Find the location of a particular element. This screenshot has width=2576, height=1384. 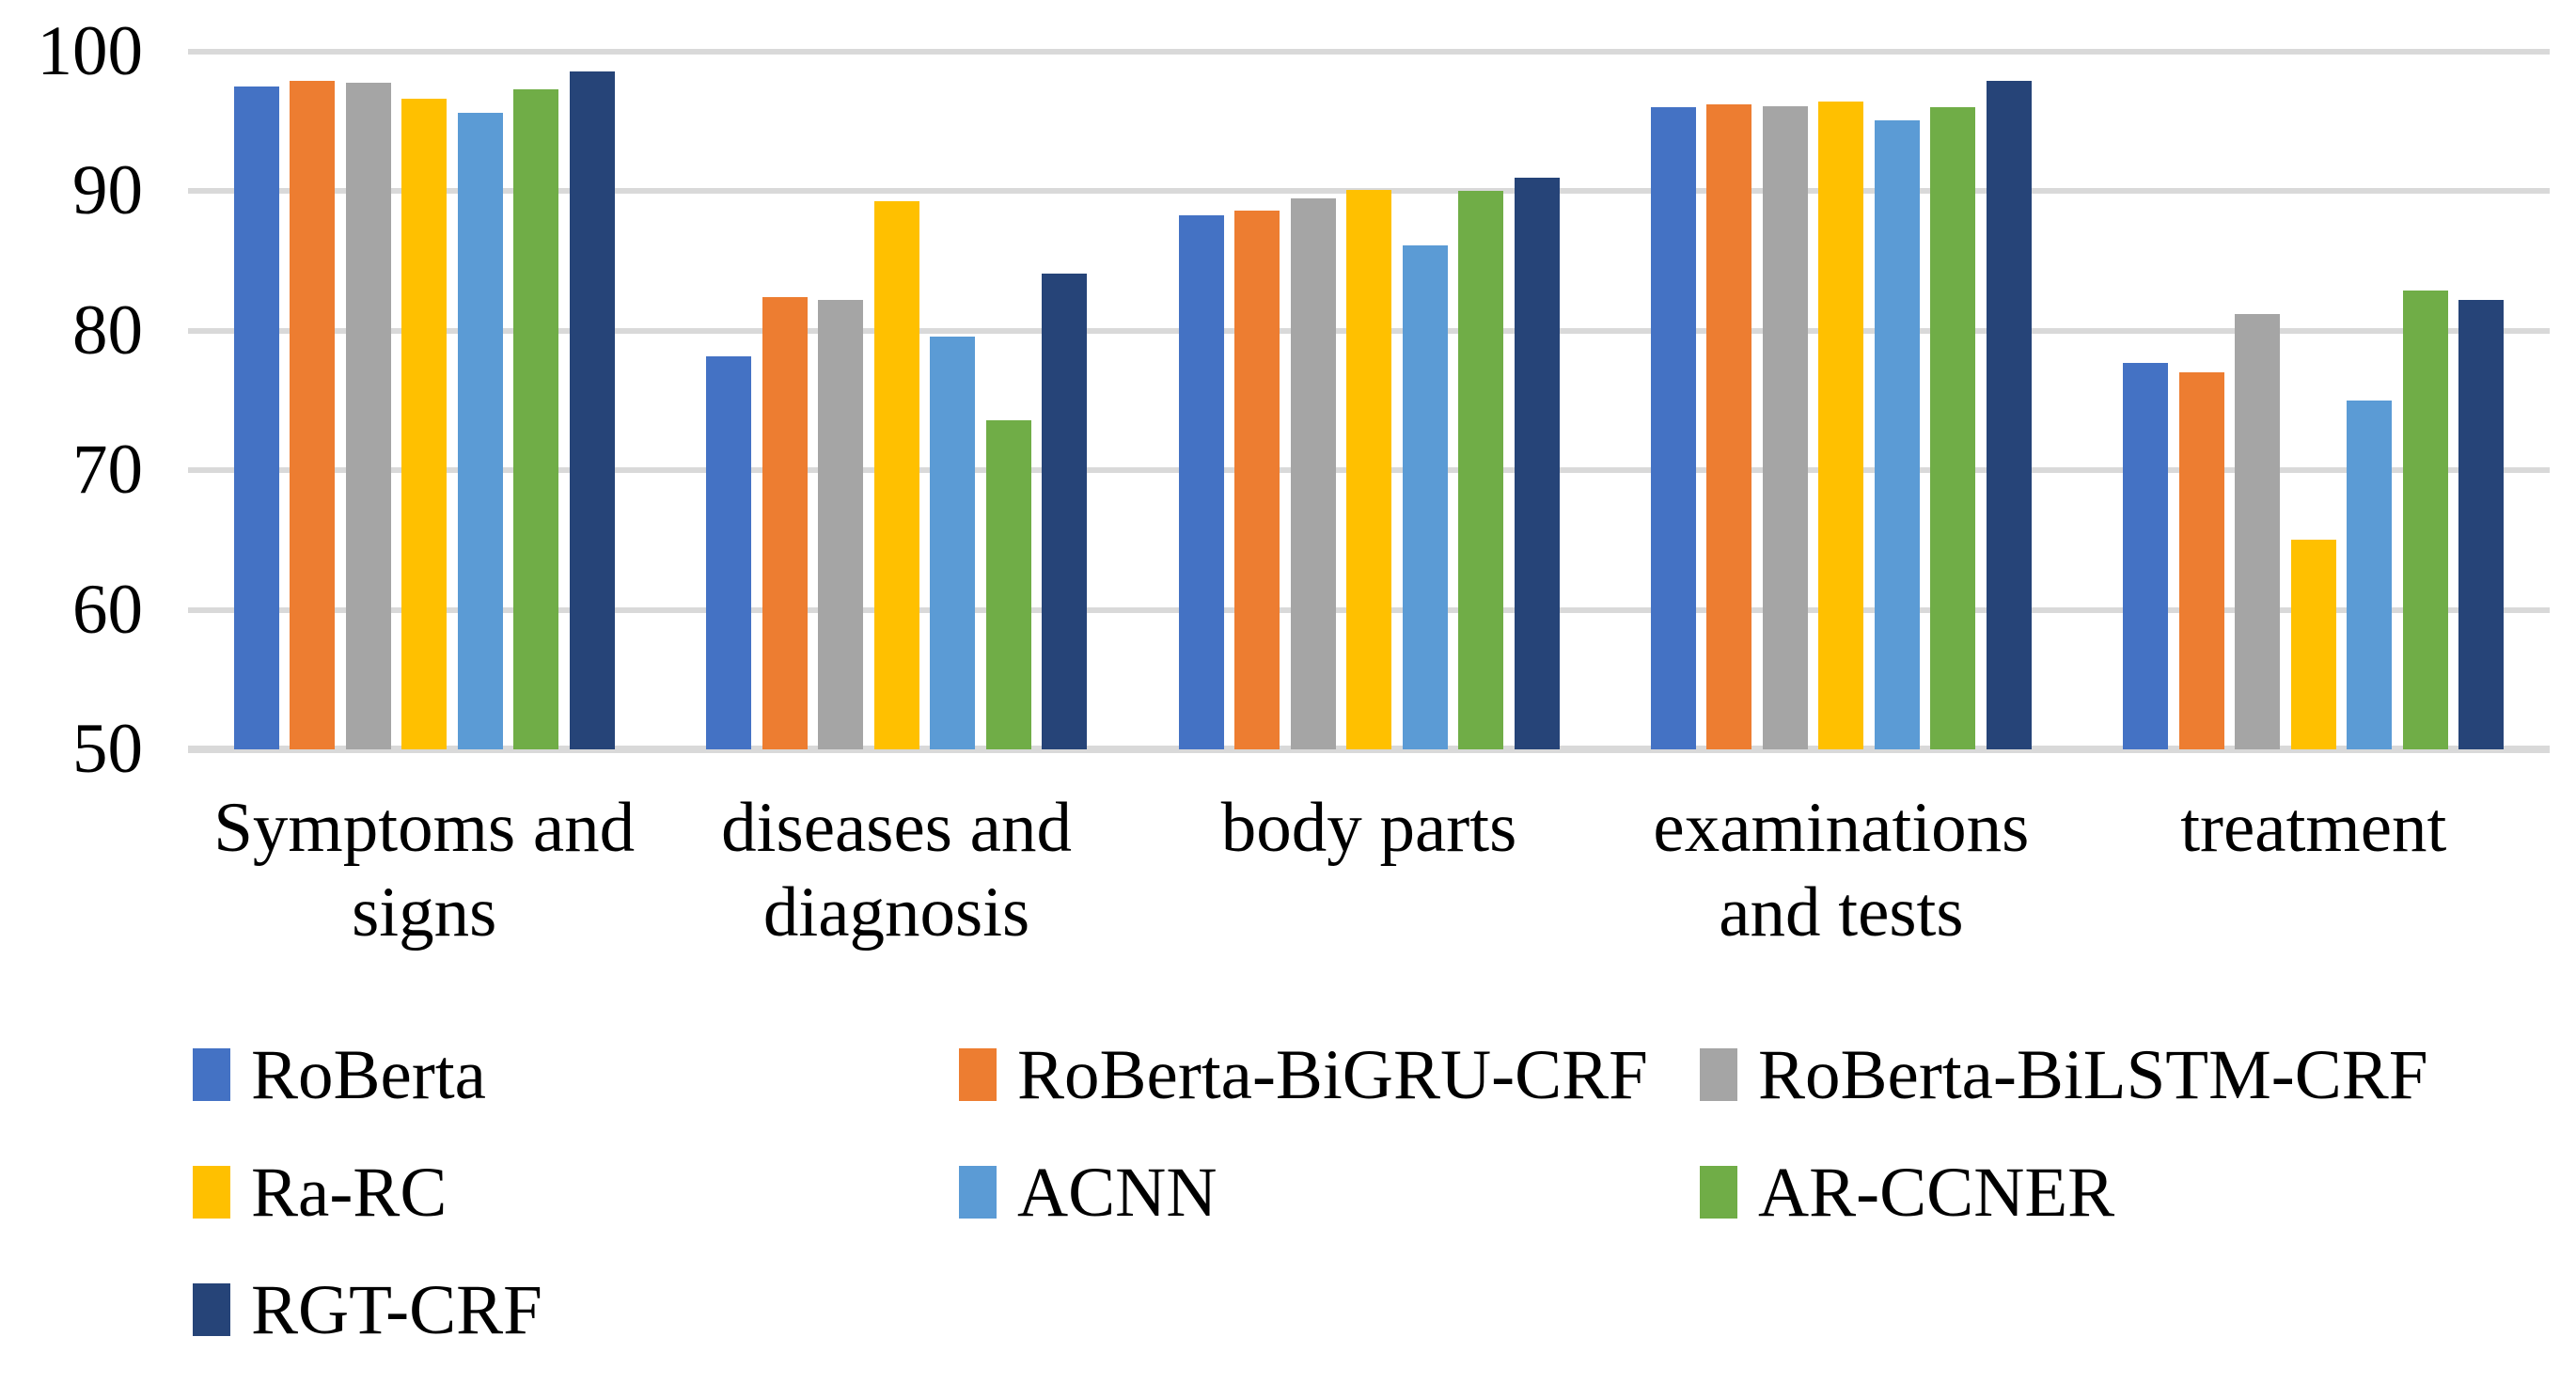

legend-item-RoBerta: RoBerta is located at coordinates (339, 1074).